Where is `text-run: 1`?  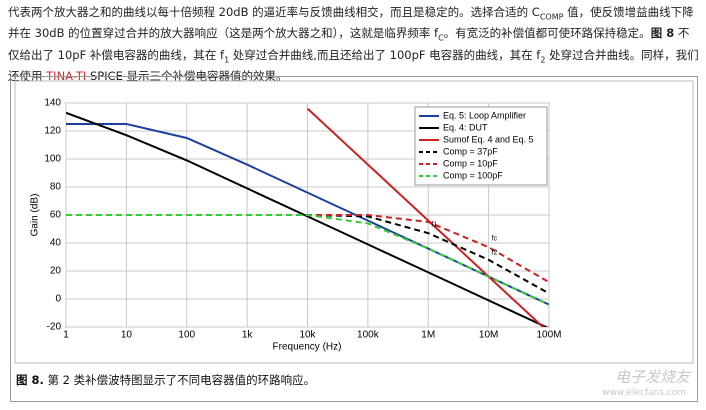 text-run: 1 is located at coordinates (227, 59).